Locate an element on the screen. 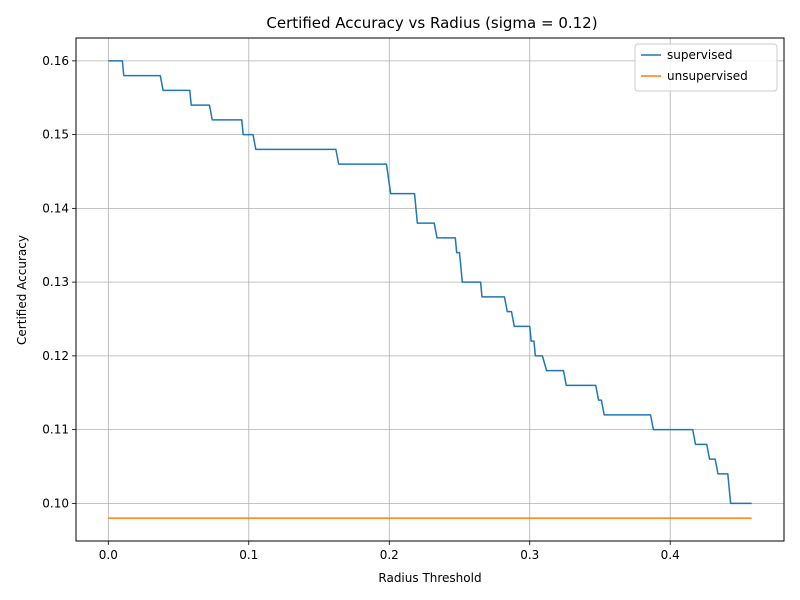 This screenshot has width=800, height=600. y-tick-label: 0.14 is located at coordinates (55, 208).